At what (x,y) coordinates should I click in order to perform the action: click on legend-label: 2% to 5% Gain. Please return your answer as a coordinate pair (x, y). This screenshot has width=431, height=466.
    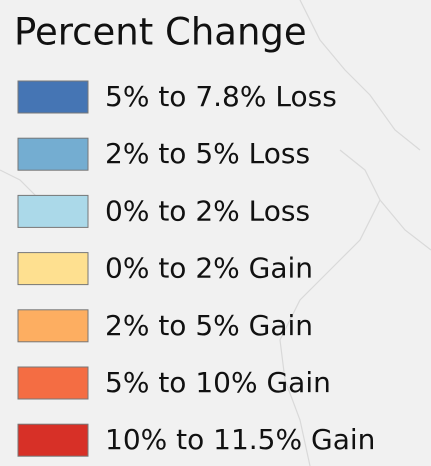
    Looking at the image, I should click on (209, 325).